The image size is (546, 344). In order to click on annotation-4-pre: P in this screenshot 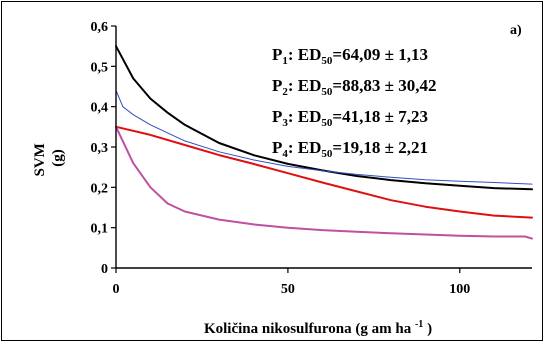, I will do `click(277, 147)`.